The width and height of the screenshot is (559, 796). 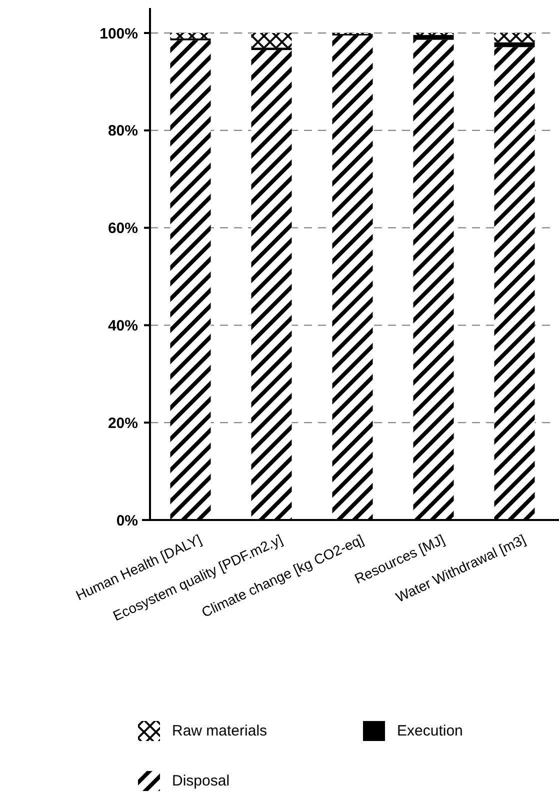 I want to click on legend-label: Raw materials, so click(x=220, y=731).